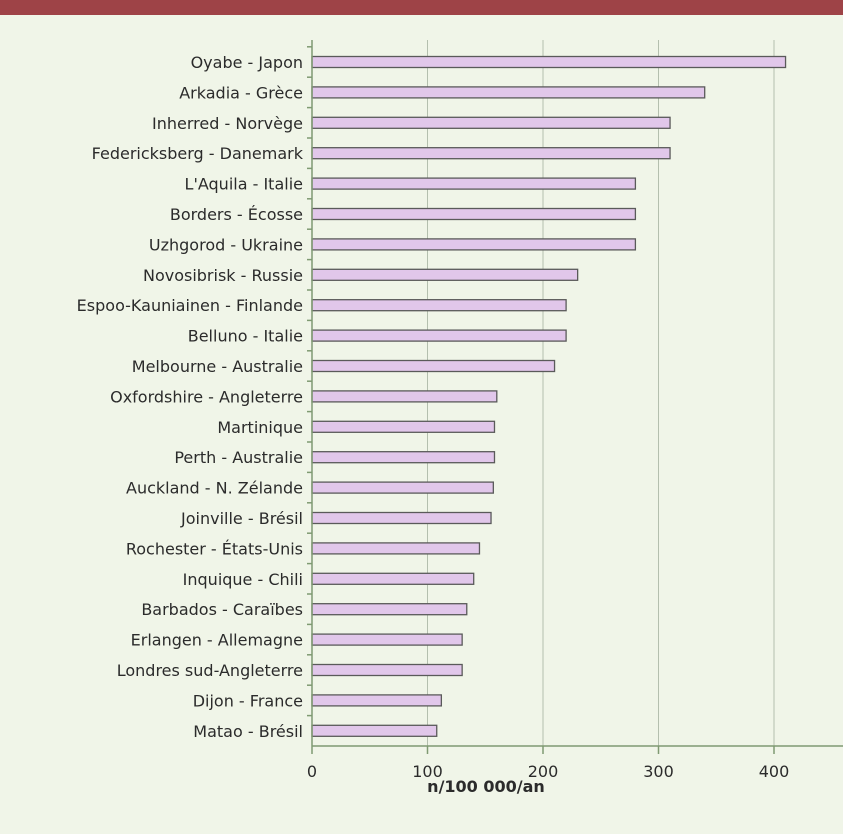 This screenshot has width=843, height=834. Describe the element at coordinates (214, 488) in the screenshot. I see `category-label: Auckland - N. Zélande` at that location.